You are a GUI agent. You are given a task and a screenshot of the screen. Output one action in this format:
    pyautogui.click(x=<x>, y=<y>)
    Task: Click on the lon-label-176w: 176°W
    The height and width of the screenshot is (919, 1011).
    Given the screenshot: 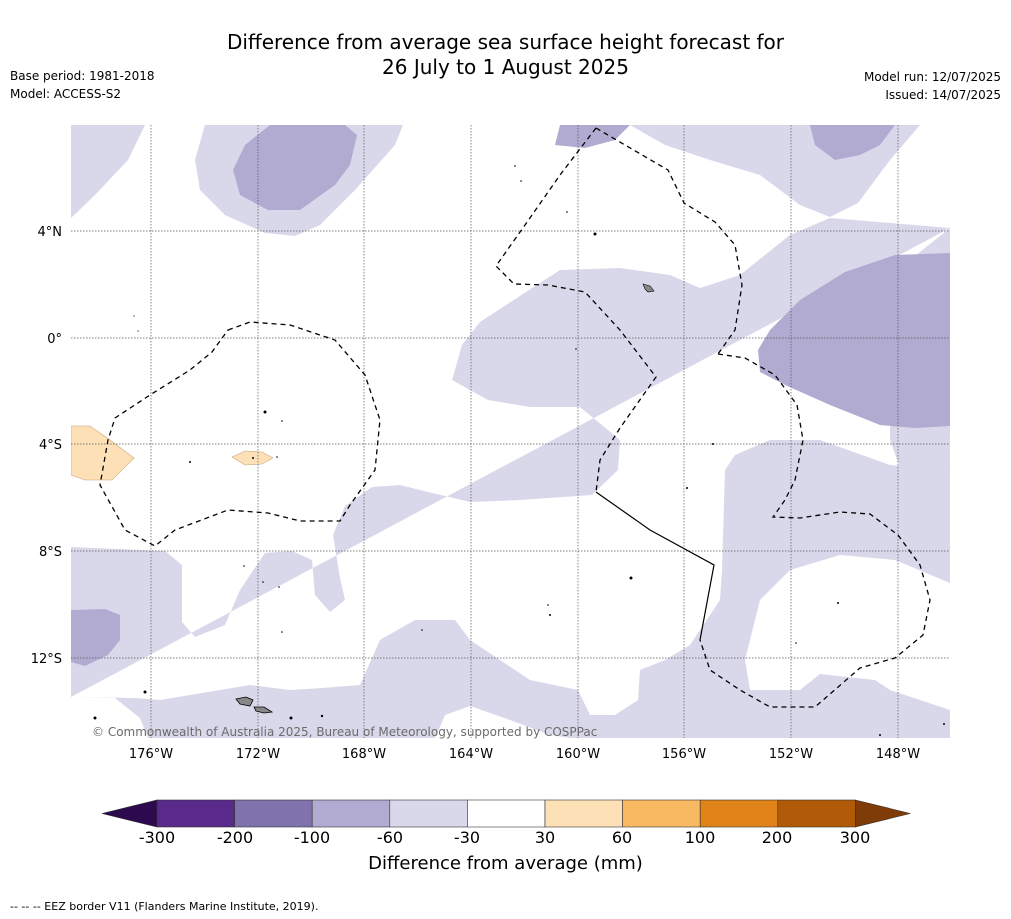 What is the action you would take?
    pyautogui.click(x=151, y=754)
    